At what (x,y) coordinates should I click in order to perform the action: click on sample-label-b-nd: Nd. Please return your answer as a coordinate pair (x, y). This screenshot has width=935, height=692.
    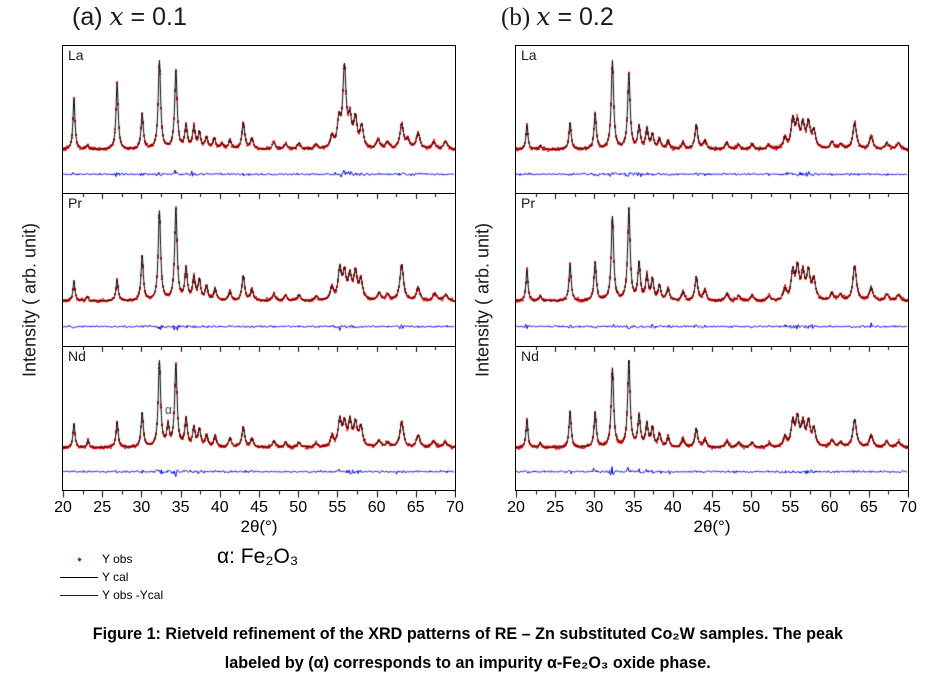
    Looking at the image, I should click on (530, 356).